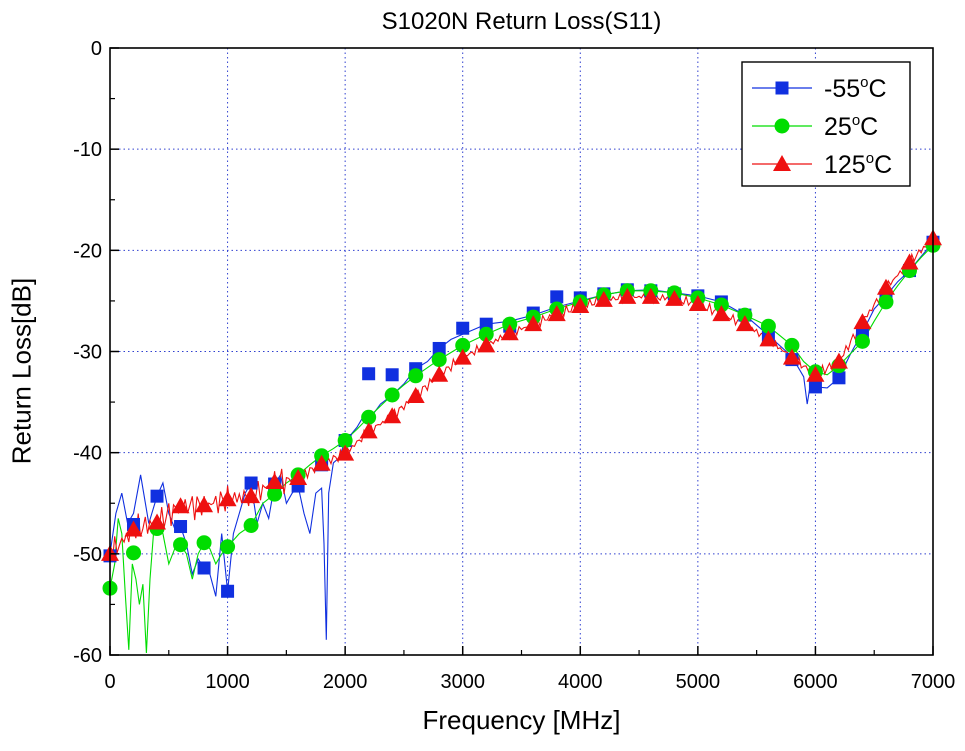 The height and width of the screenshot is (751, 965). I want to click on legend-label: 125oC, so click(858, 164).